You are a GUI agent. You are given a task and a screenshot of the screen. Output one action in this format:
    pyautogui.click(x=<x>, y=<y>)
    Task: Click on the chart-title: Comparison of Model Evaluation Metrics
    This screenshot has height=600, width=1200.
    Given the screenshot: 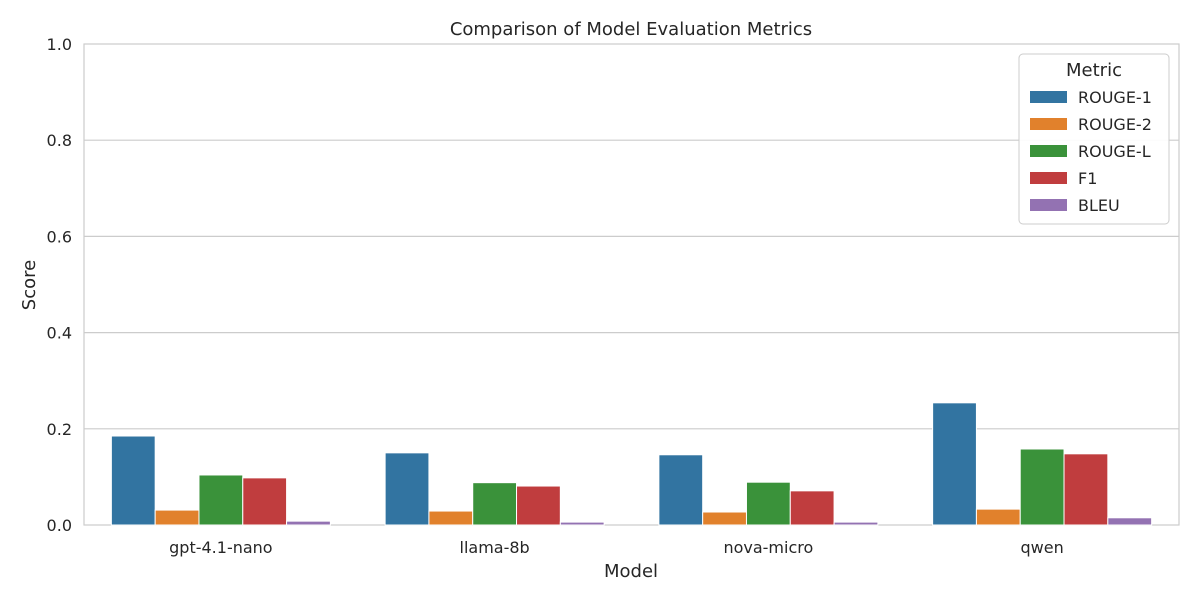 What is the action you would take?
    pyautogui.click(x=631, y=29)
    